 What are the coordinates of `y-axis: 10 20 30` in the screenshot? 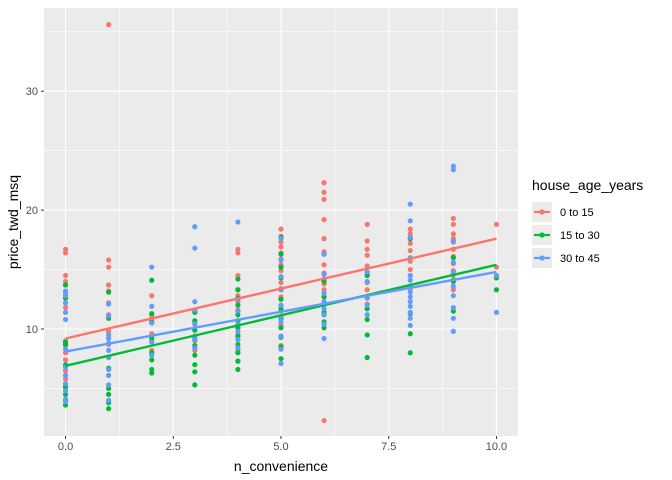 It's located at (35, 211).